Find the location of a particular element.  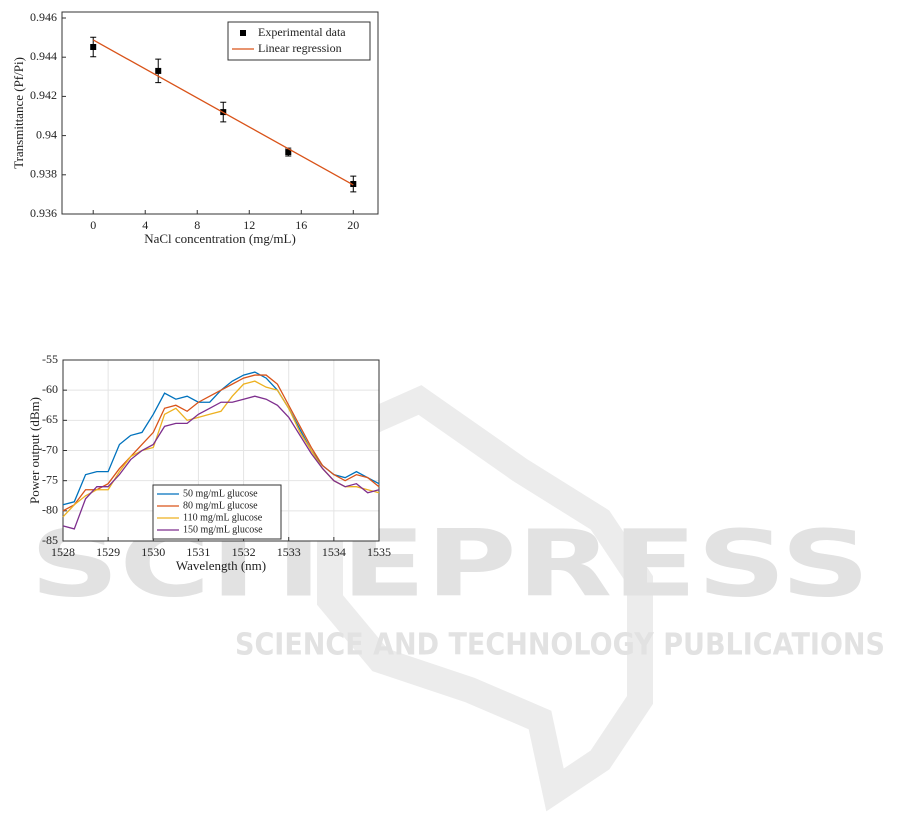

x-tick-label: 1529 is located at coordinates (108, 552).